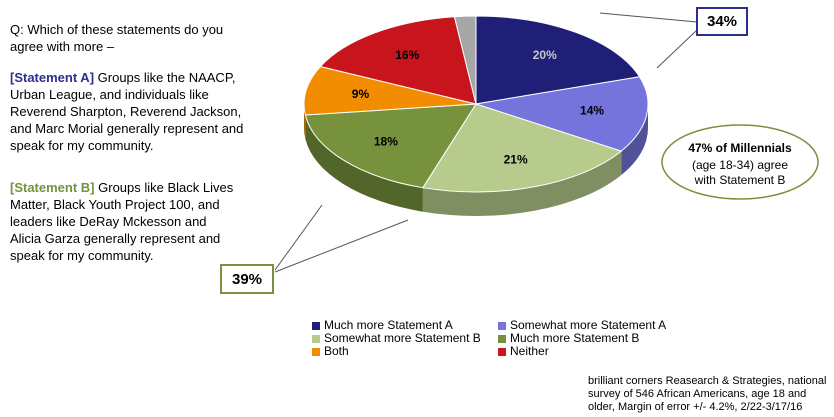 Image resolution: width=834 pixels, height=417 pixels. What do you see at coordinates (740, 172) in the screenshot?
I see `callout-text: (age 18-34) agree with Statement B` at bounding box center [740, 172].